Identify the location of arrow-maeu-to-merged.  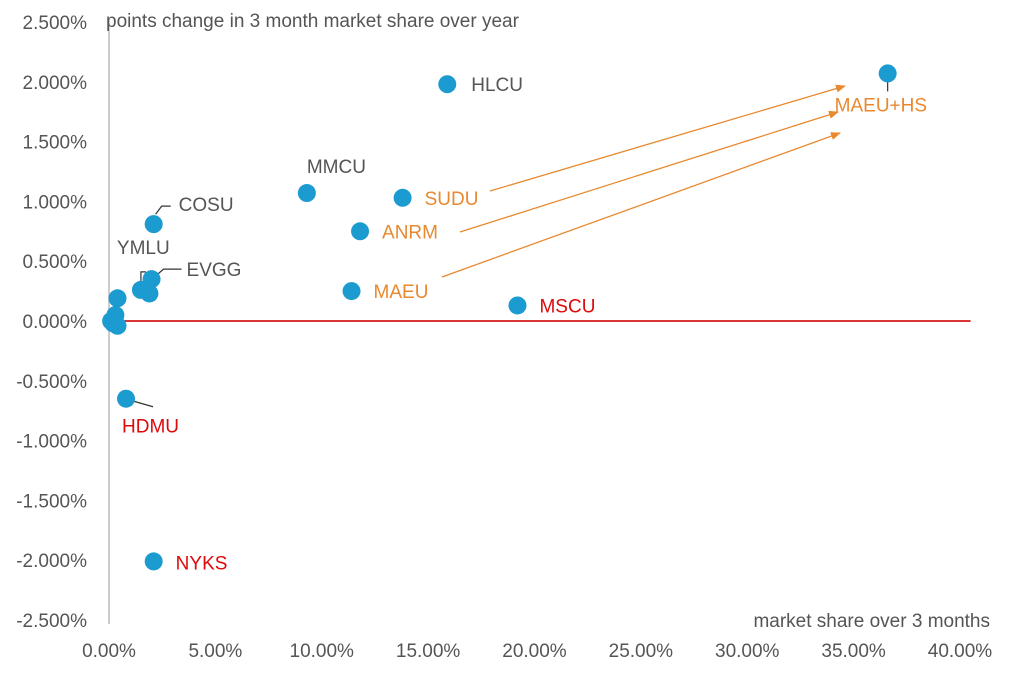
(641, 205).